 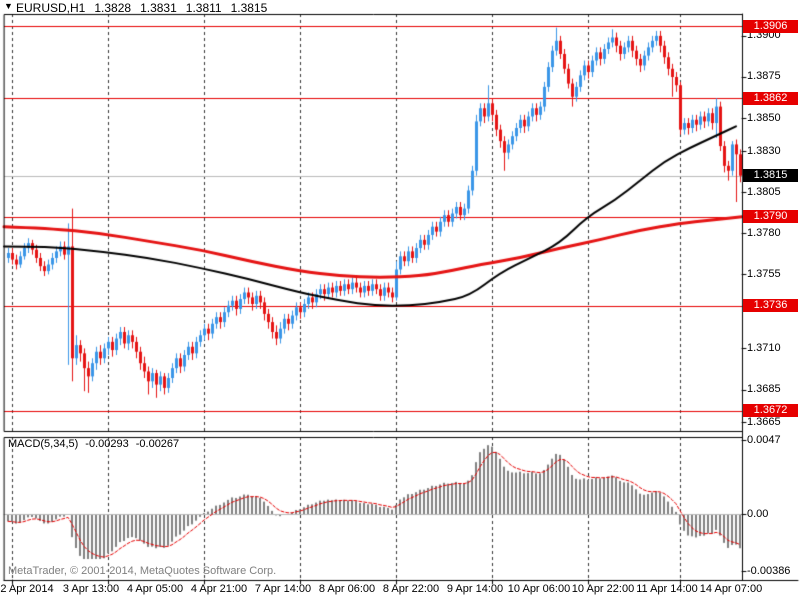 What do you see at coordinates (769, 570) in the screenshot?
I see `macd-axis-tick-label: -0.00386` at bounding box center [769, 570].